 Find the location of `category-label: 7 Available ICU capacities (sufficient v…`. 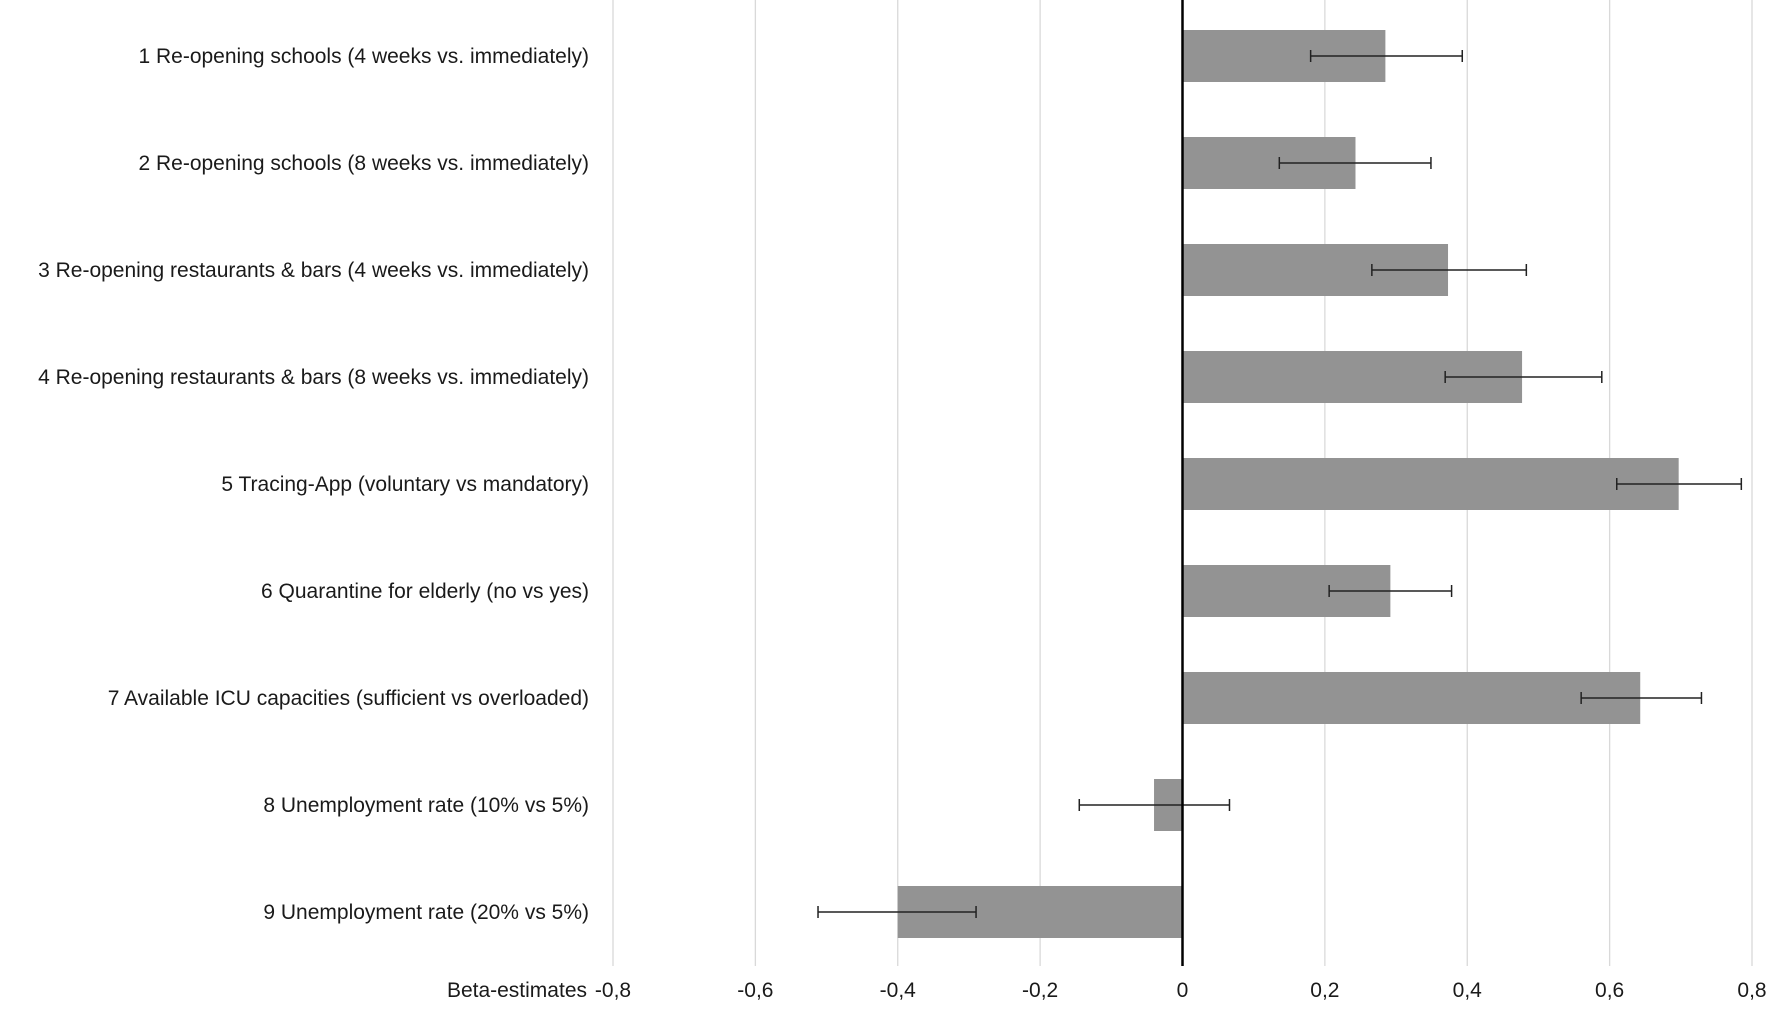

category-label: 7 Available ICU capacities (sufficient v… is located at coordinates (348, 698).